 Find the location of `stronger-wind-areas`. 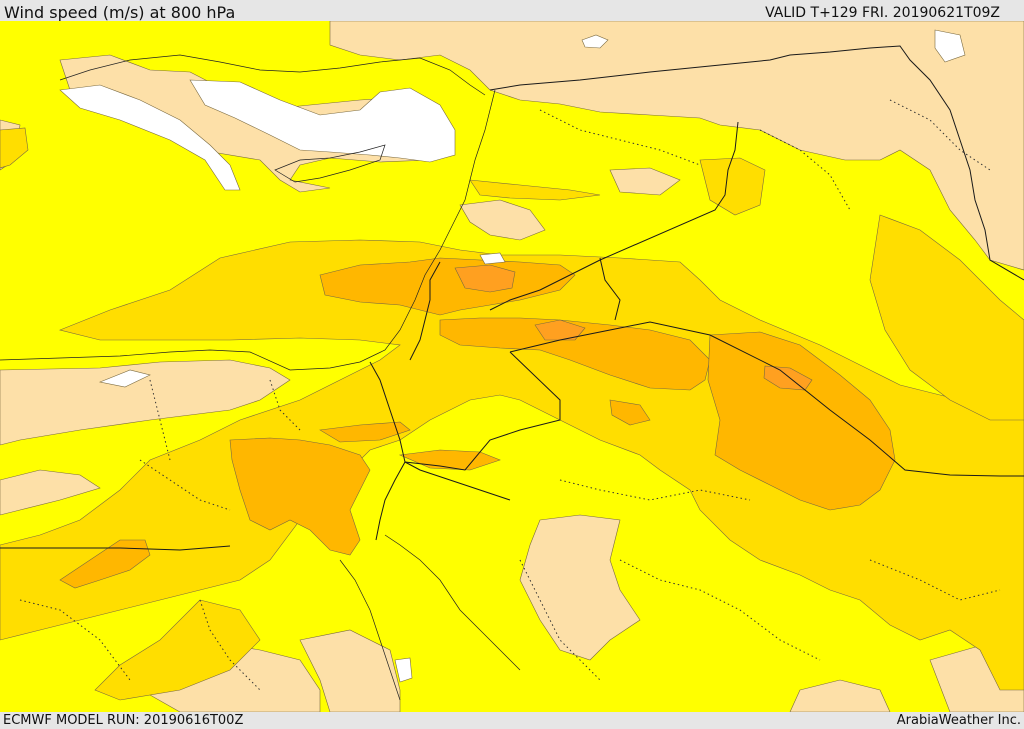

stronger-wind-areas is located at coordinates (633, 327).